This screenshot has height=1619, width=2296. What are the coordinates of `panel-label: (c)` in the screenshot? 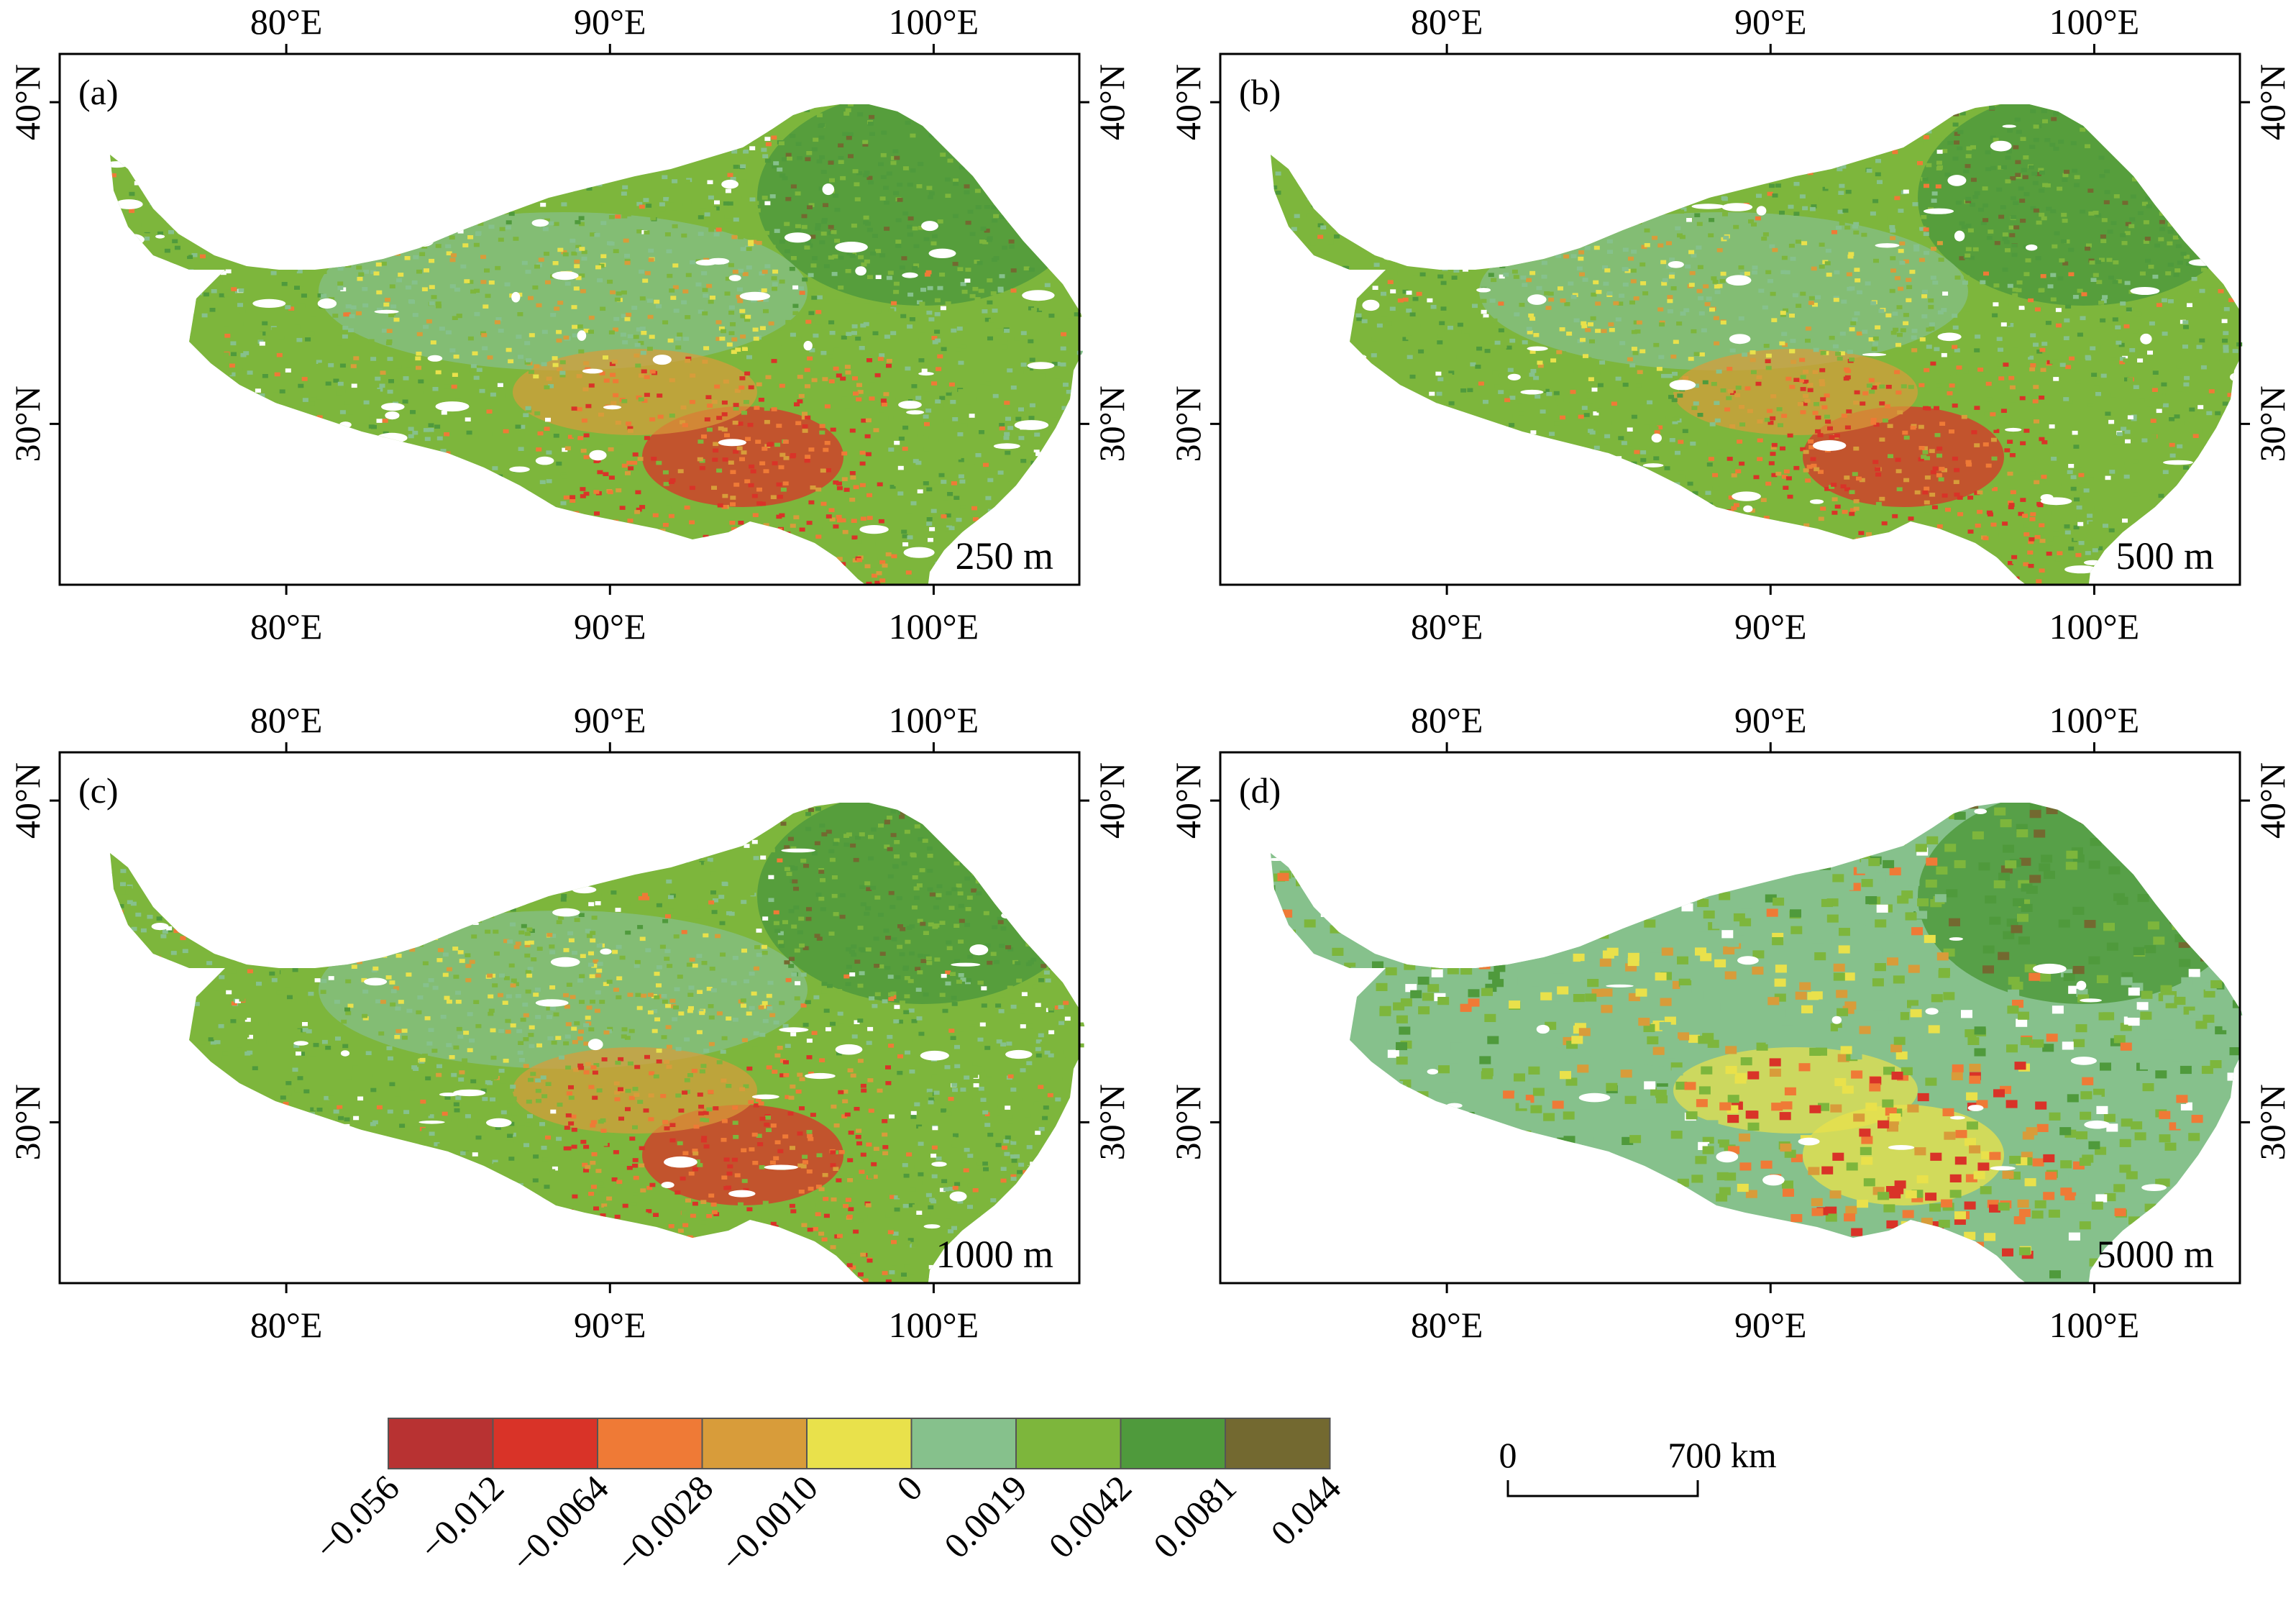 It's located at (98, 791).